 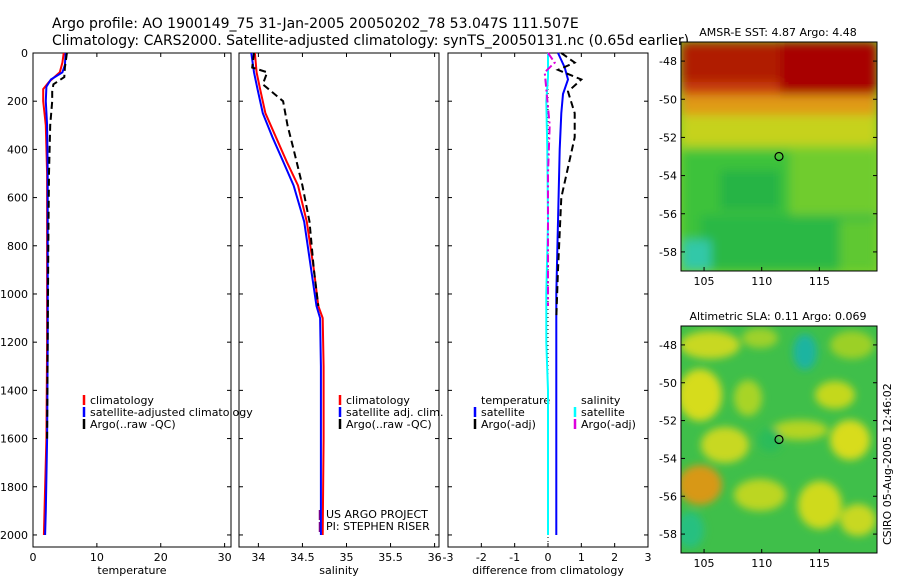 What do you see at coordinates (302, 557) in the screenshot?
I see `x-tick-label: 34.5` at bounding box center [302, 557].